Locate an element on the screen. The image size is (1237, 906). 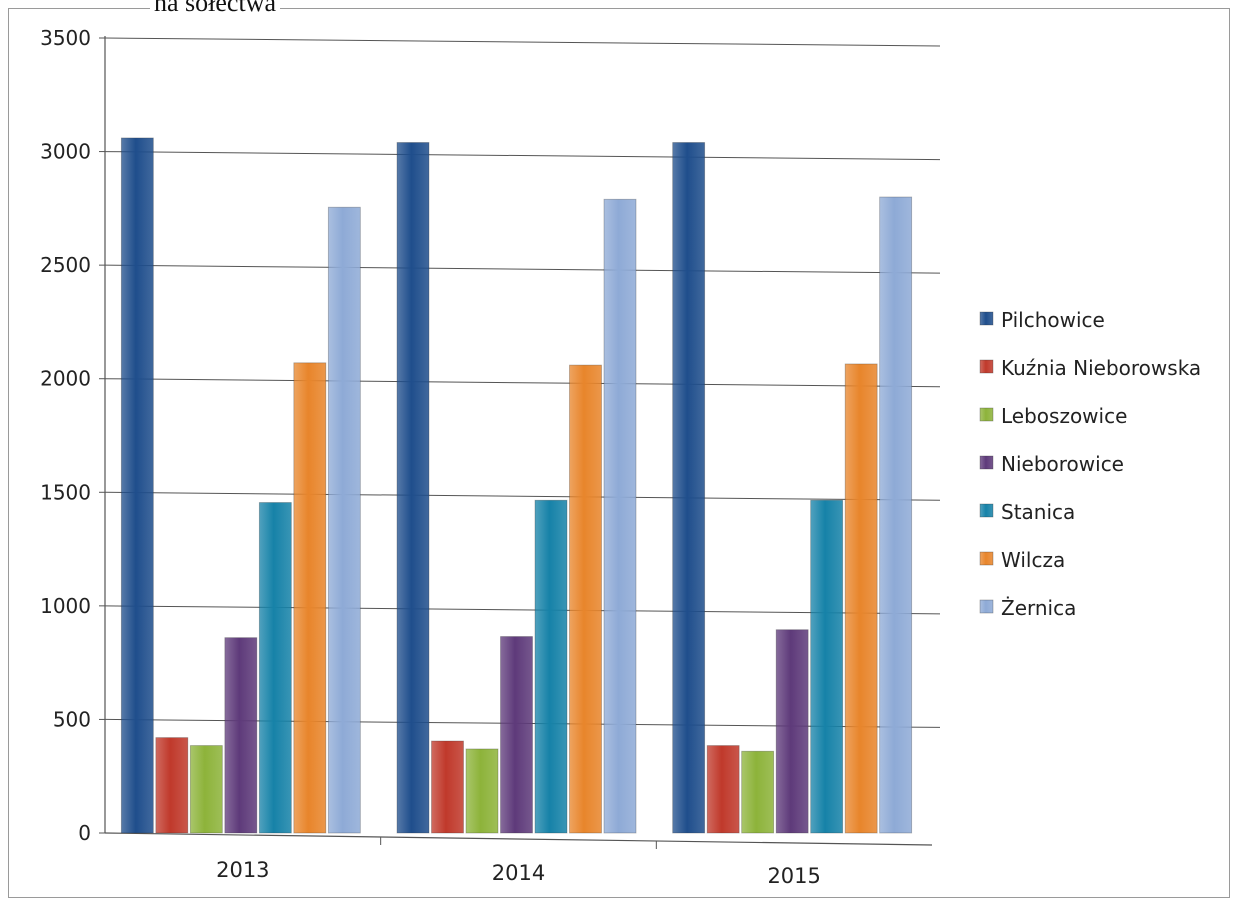
bar-stanica-2013 is located at coordinates (275, 668).